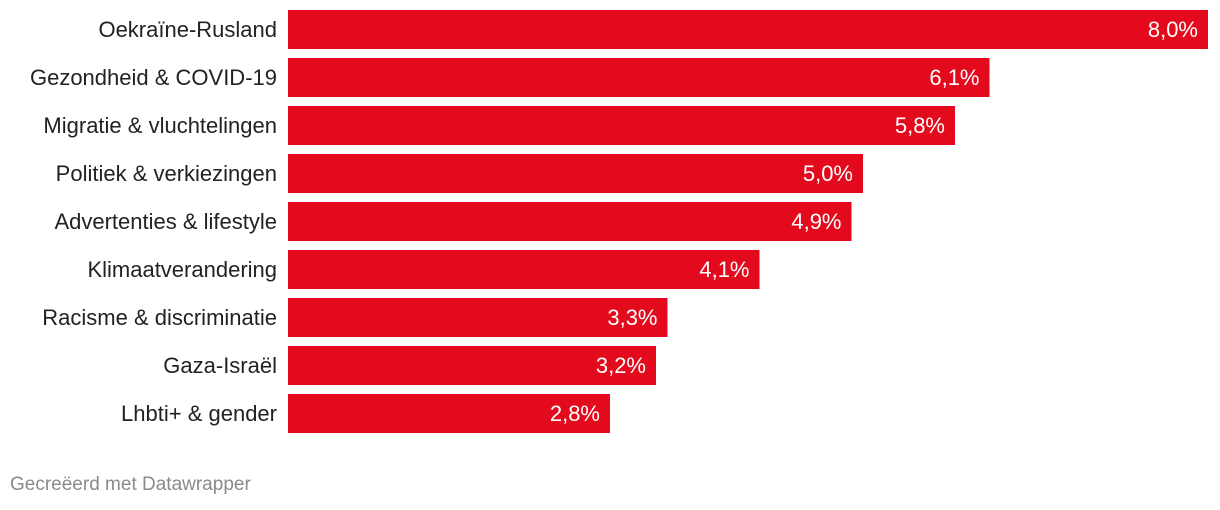  I want to click on value-label: 4,9%, so click(816, 221).